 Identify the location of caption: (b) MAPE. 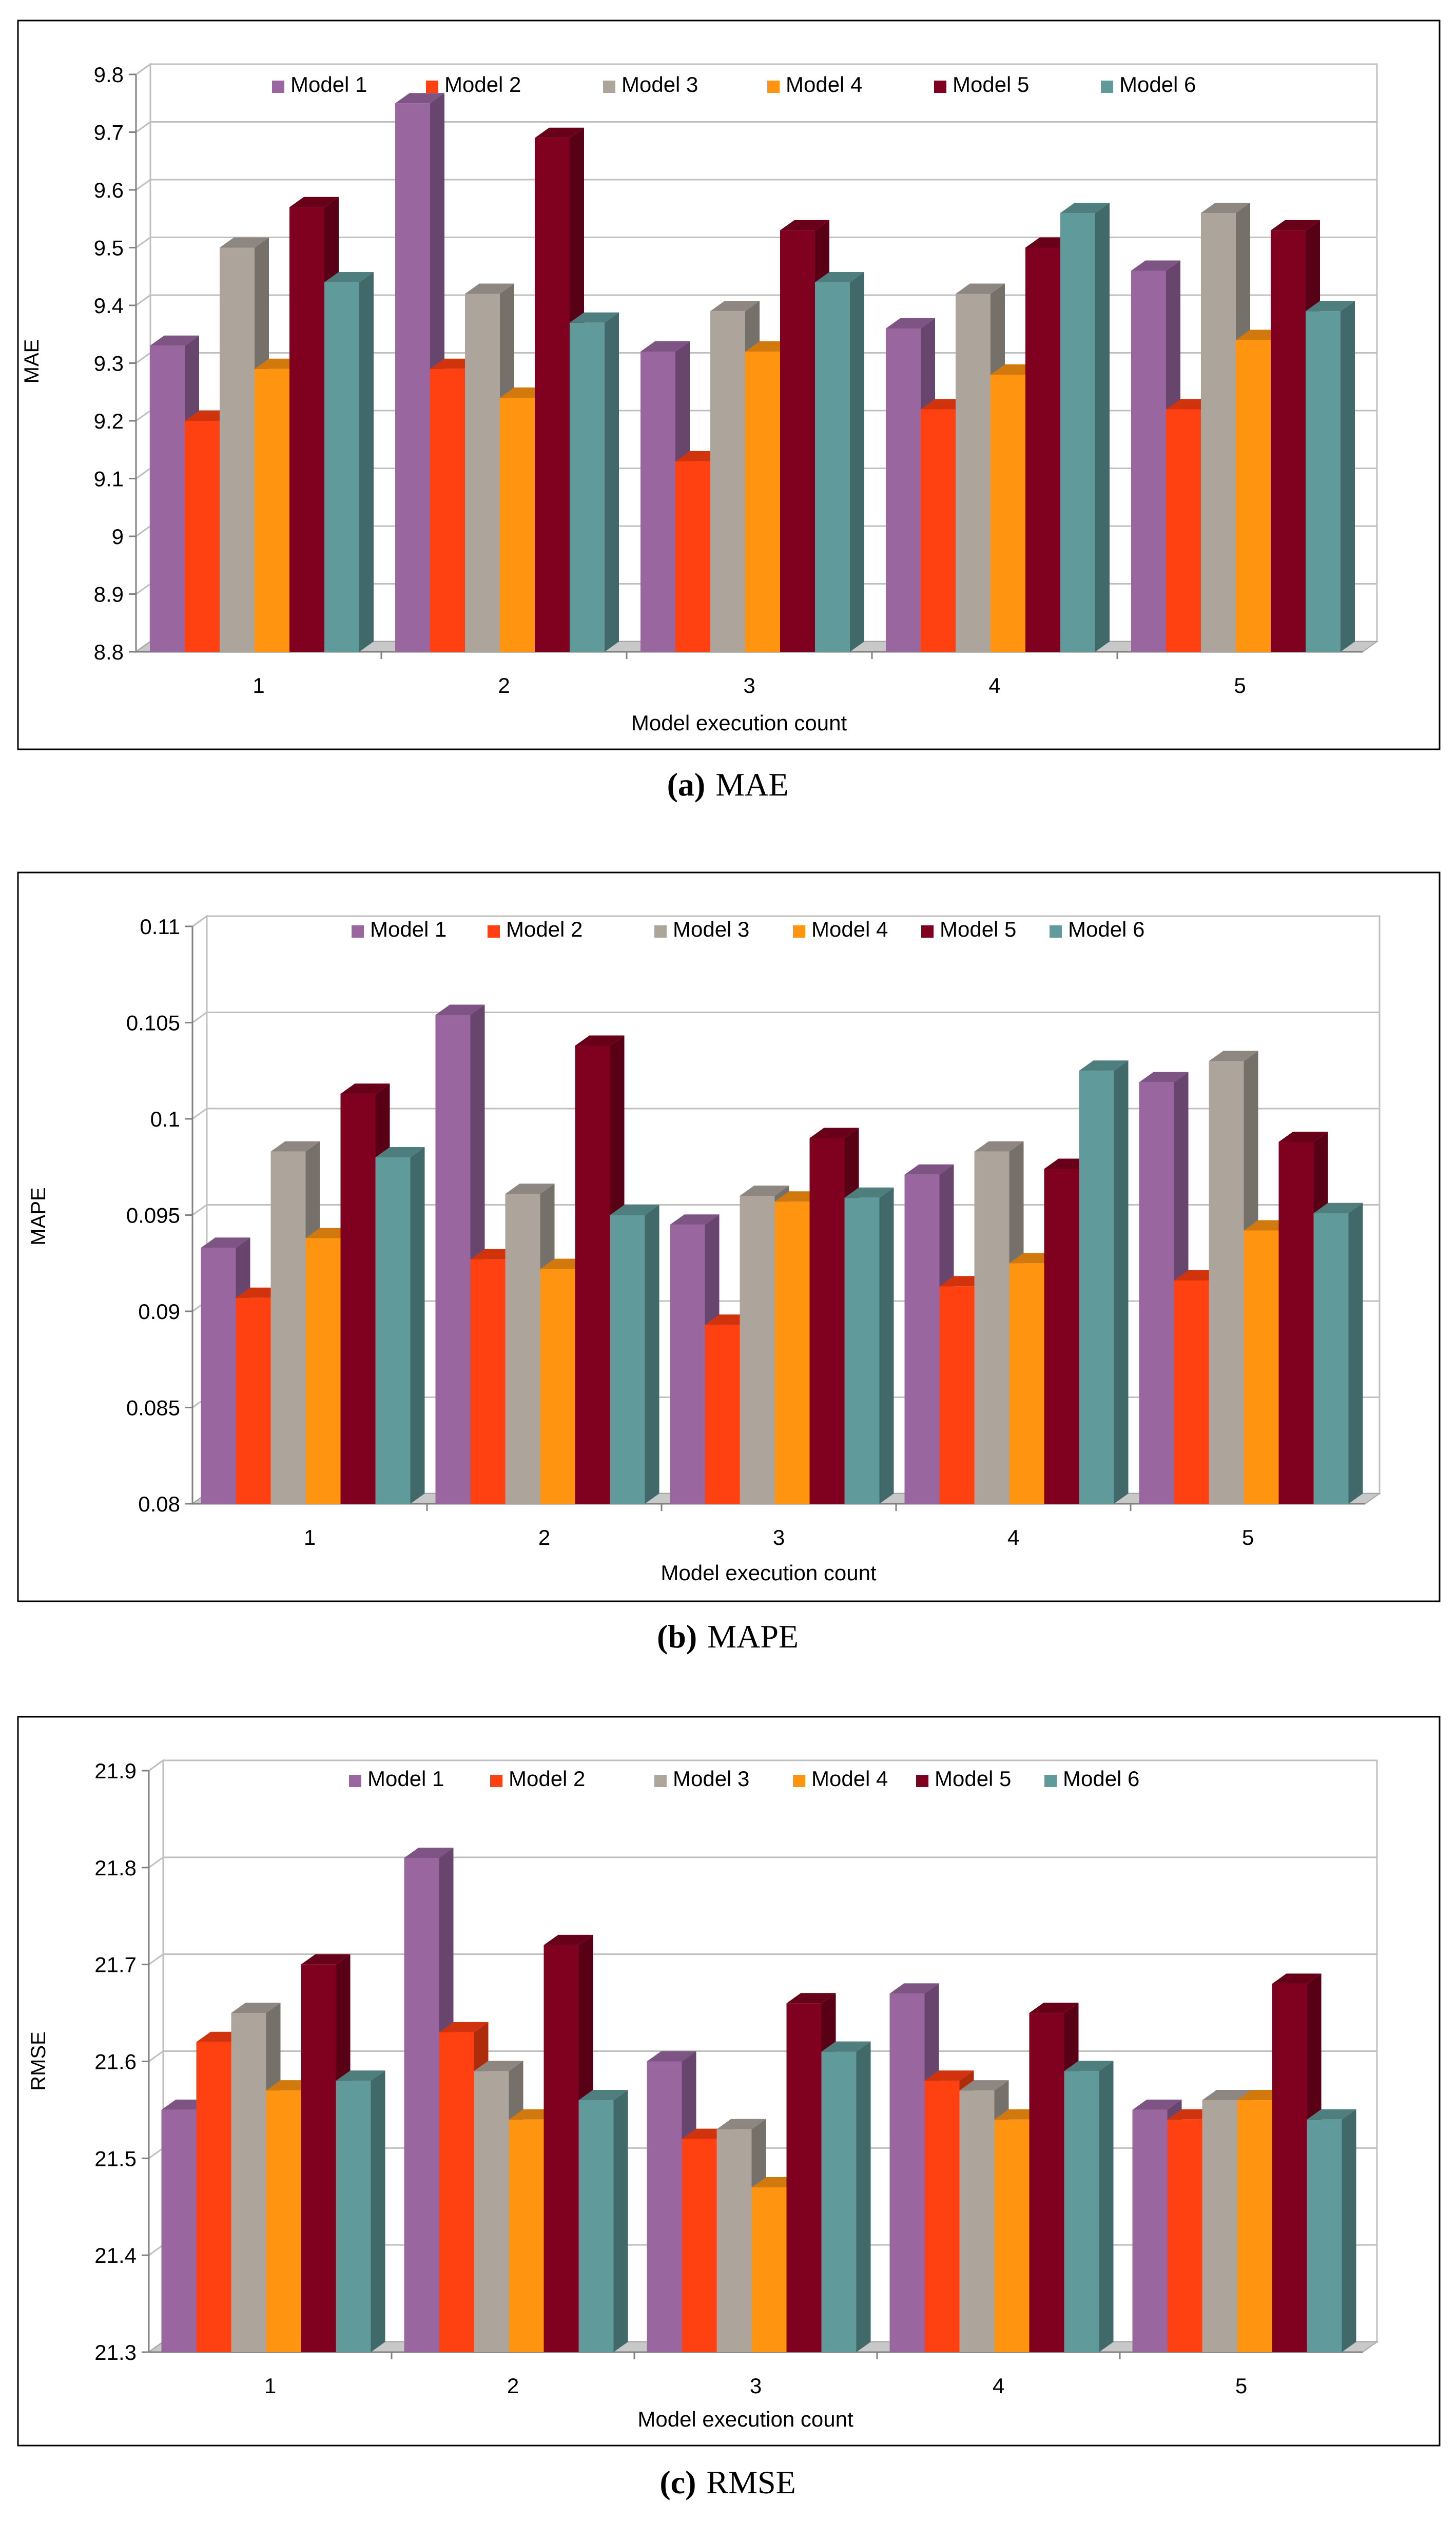
(728, 1636).